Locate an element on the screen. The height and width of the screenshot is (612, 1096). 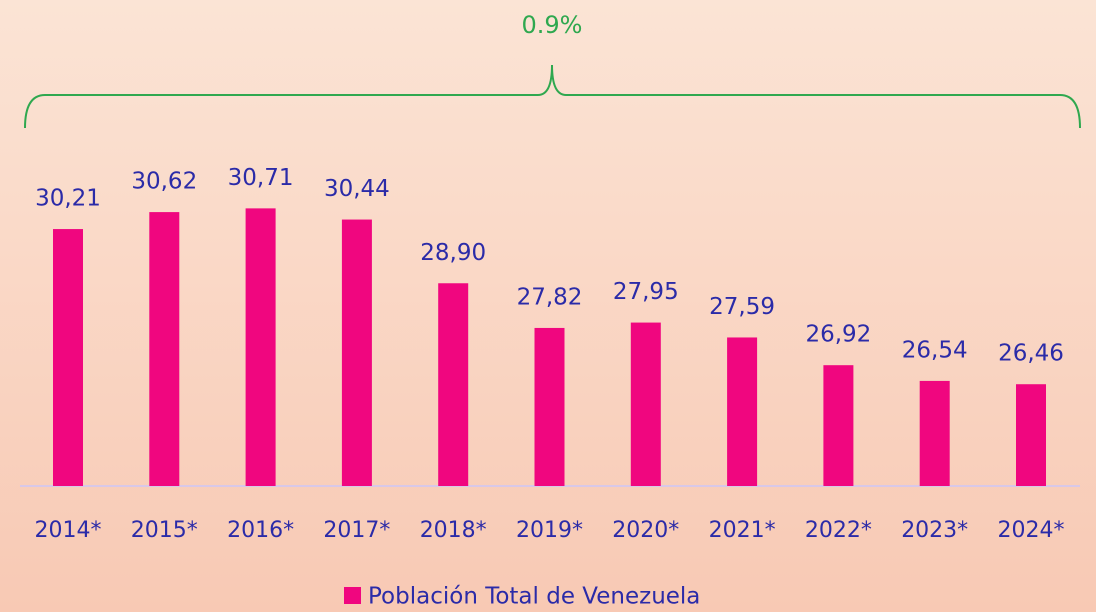
value-label: 26,92 is located at coordinates (838, 335).